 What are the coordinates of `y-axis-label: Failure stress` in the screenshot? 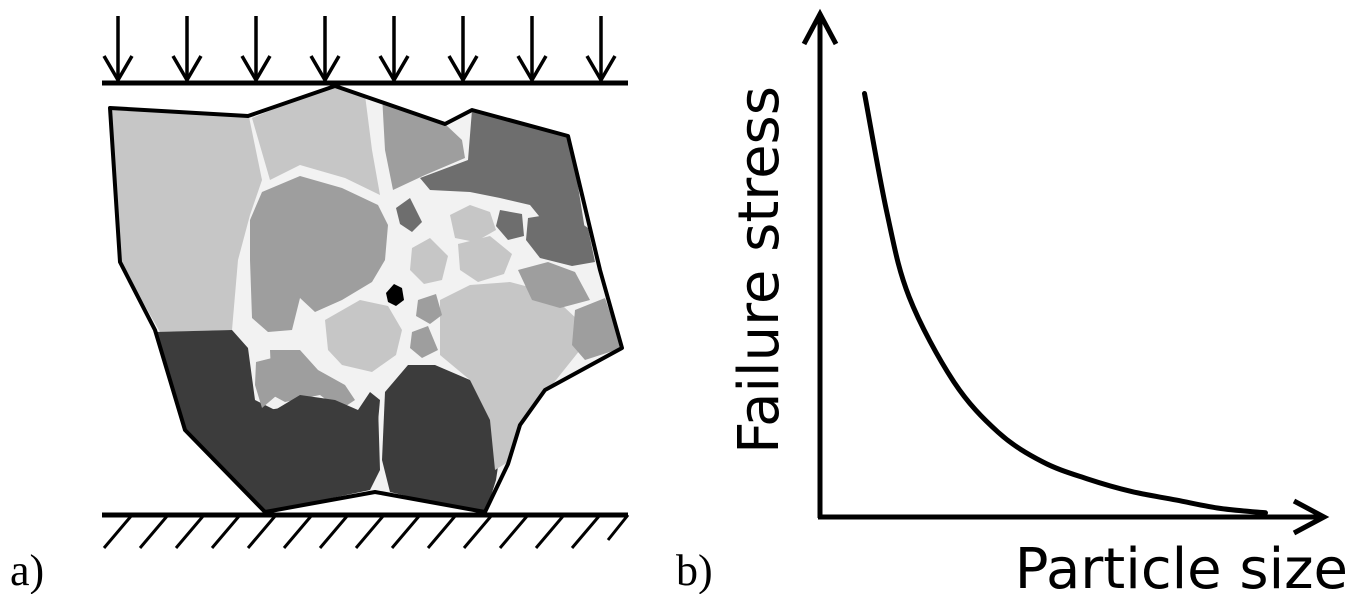 It's located at (759, 270).